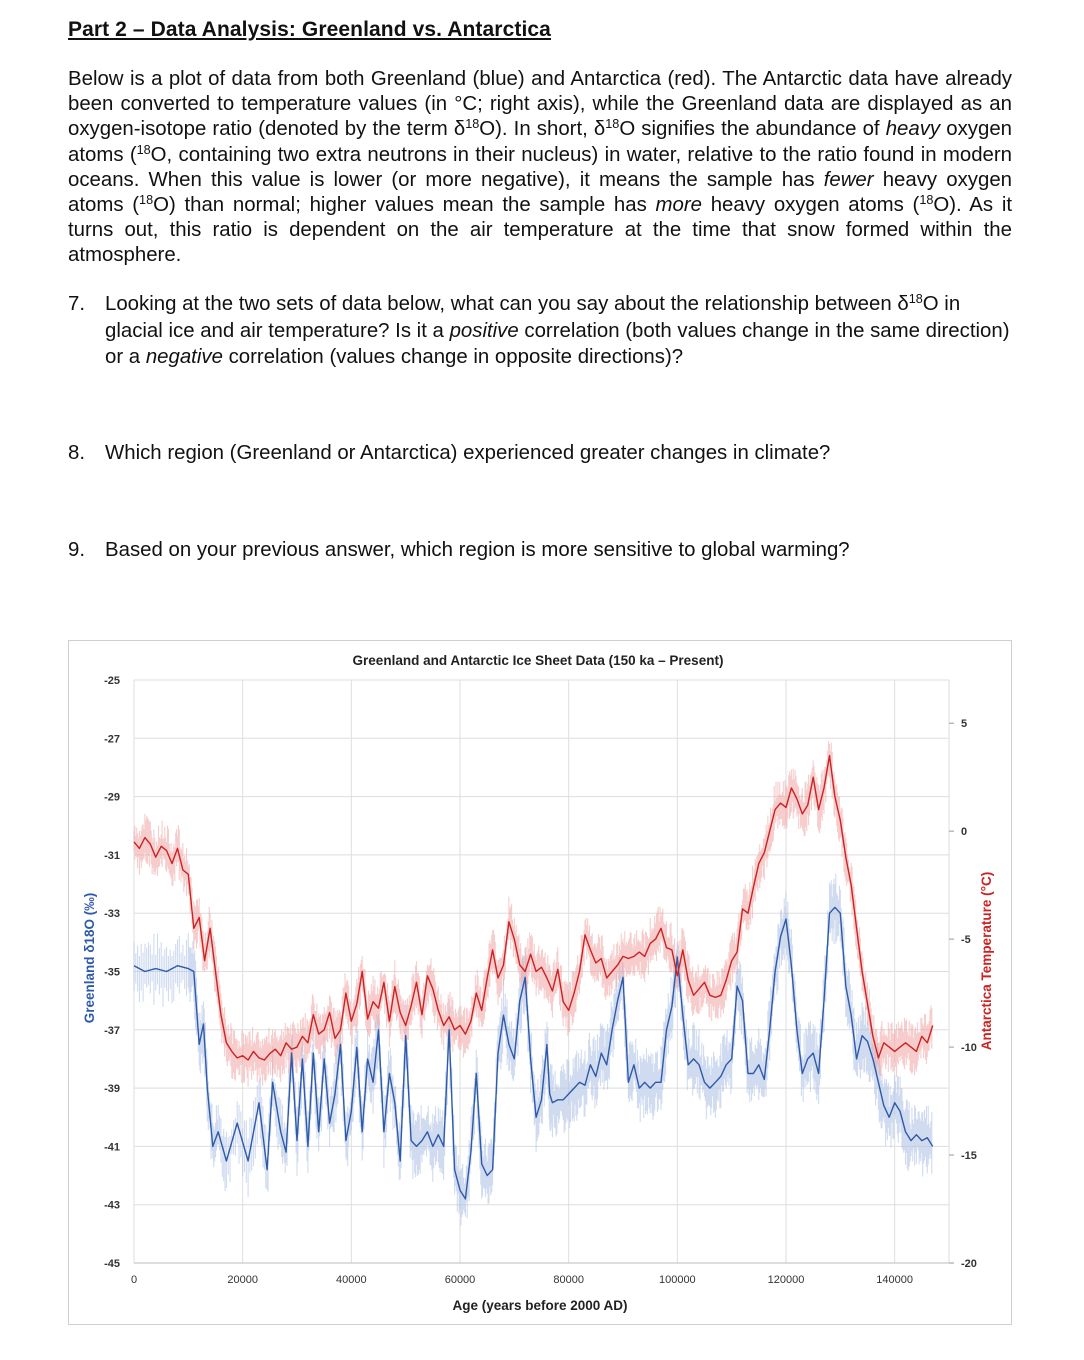 This screenshot has height=1360, width=1084. I want to click on right-axis-label: Antarctica Temperature (°C), so click(986, 961).